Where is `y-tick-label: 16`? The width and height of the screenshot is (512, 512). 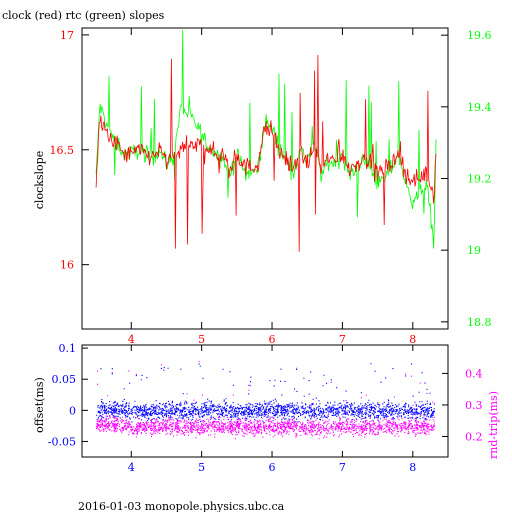
y-tick-label: 16 is located at coordinates (67, 265).